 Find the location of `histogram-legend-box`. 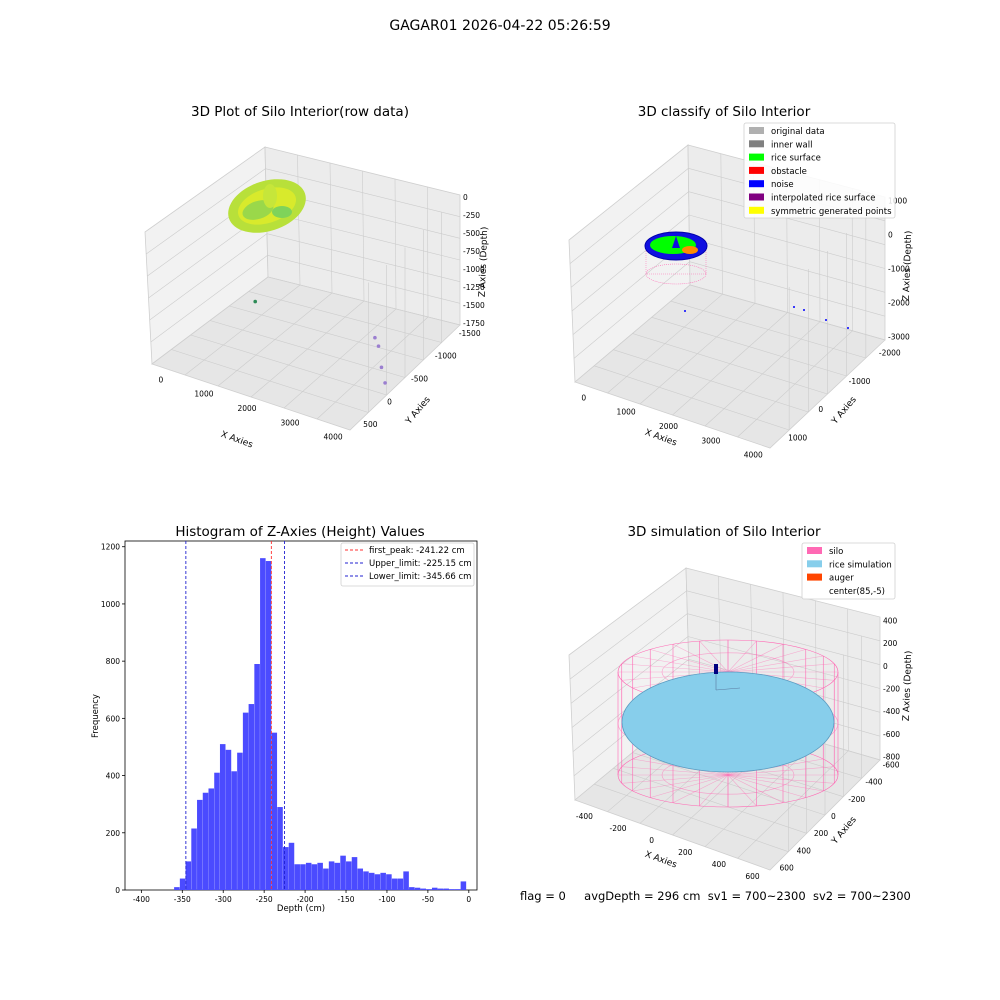

histogram-legend-box is located at coordinates (407, 564).